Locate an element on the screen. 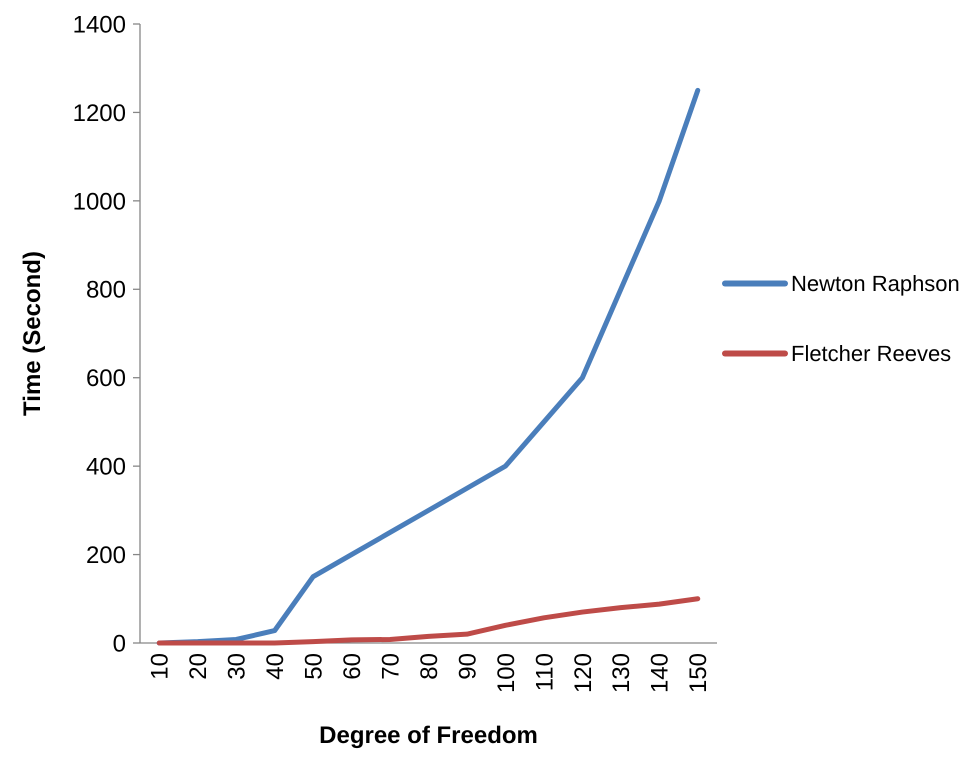  x-tick-label: 70 is located at coordinates (390, 666).